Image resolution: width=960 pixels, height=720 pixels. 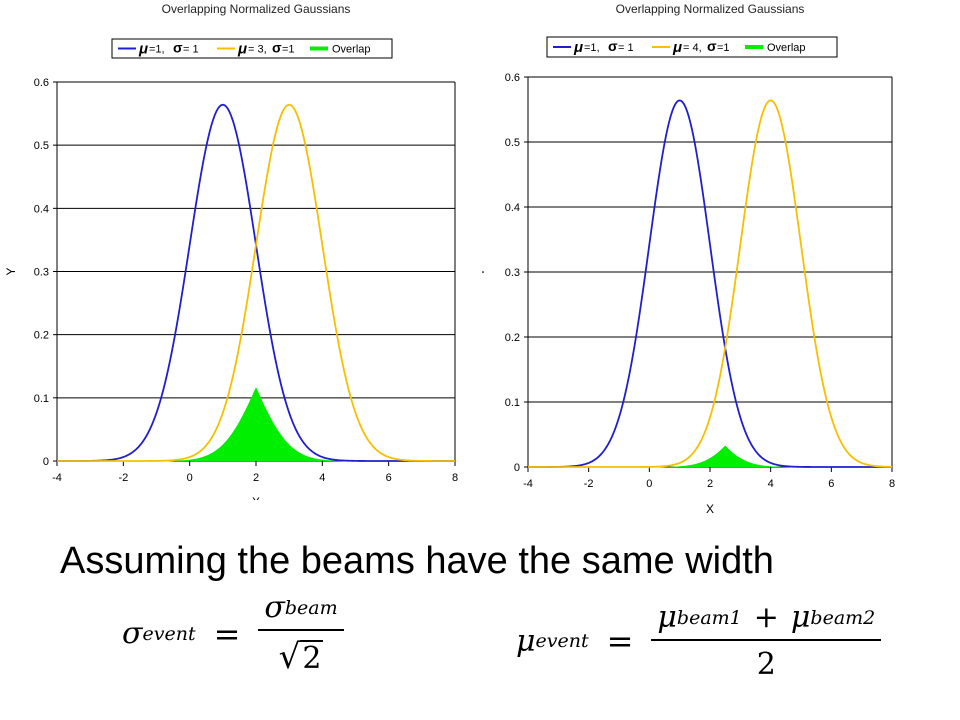 What do you see at coordinates (132, 633) in the screenshot?
I see `sigma-symbol: σ` at bounding box center [132, 633].